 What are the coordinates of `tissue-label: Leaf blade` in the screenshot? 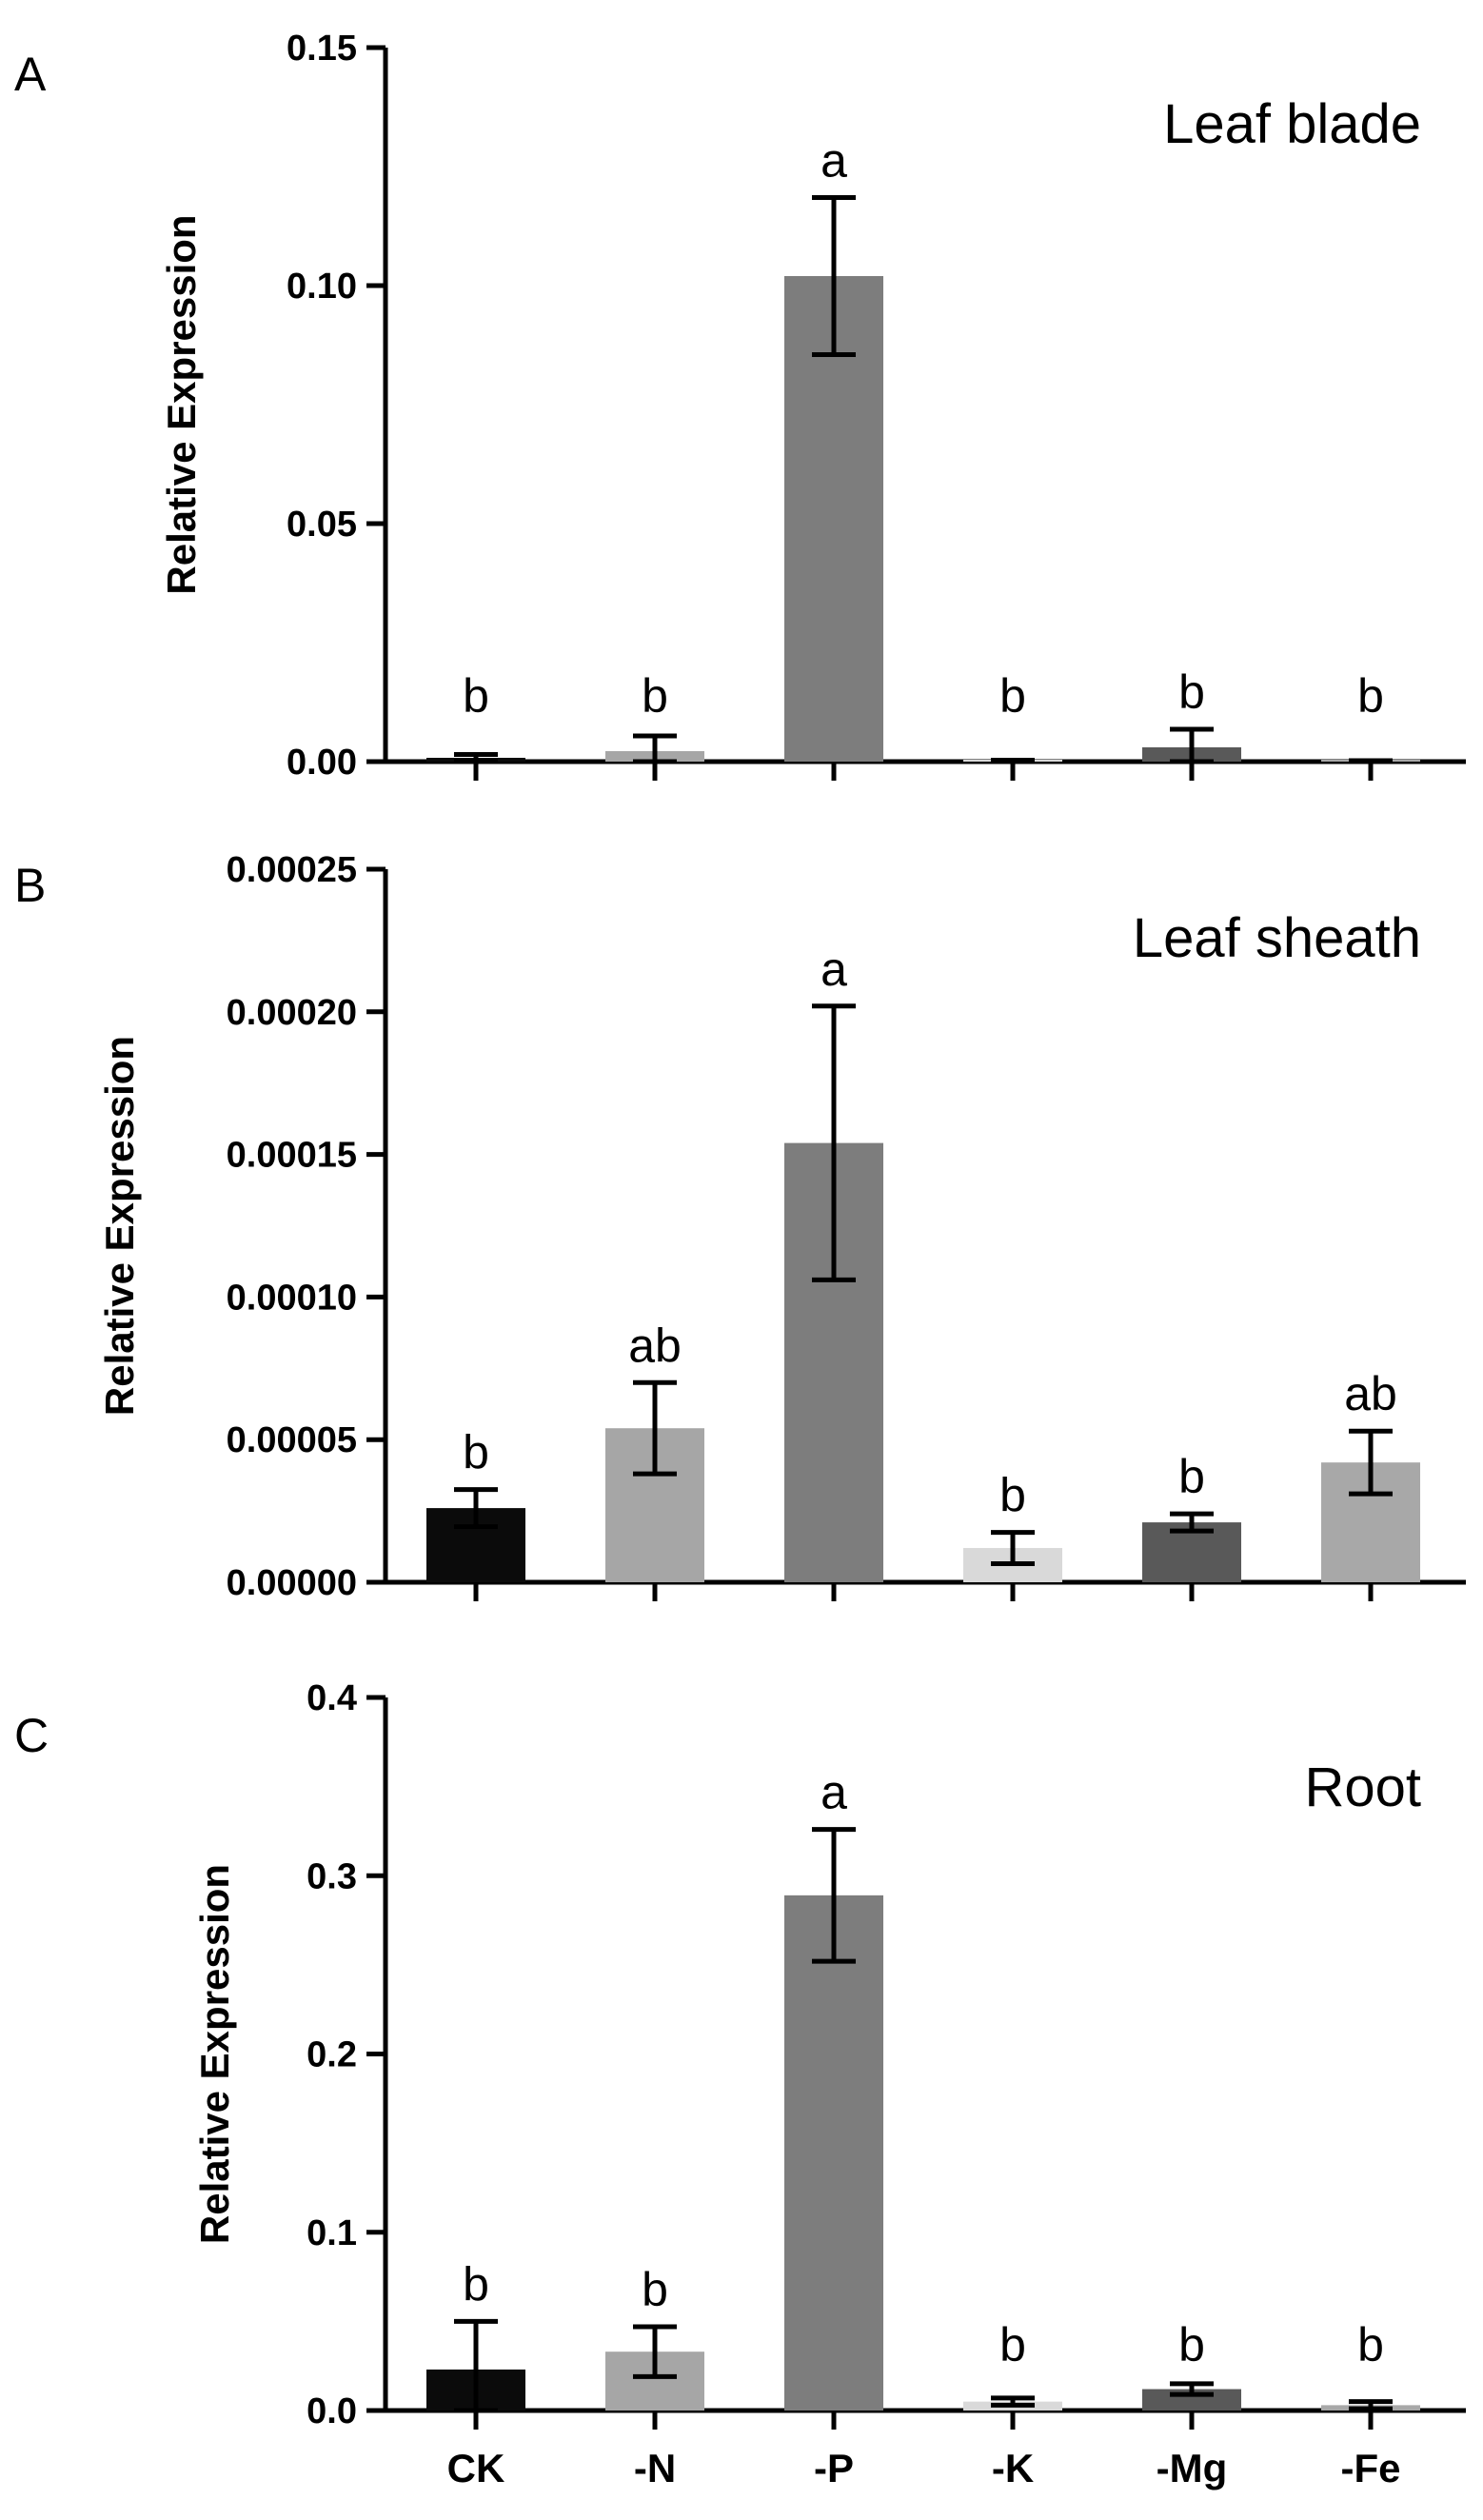 It's located at (1292, 124).